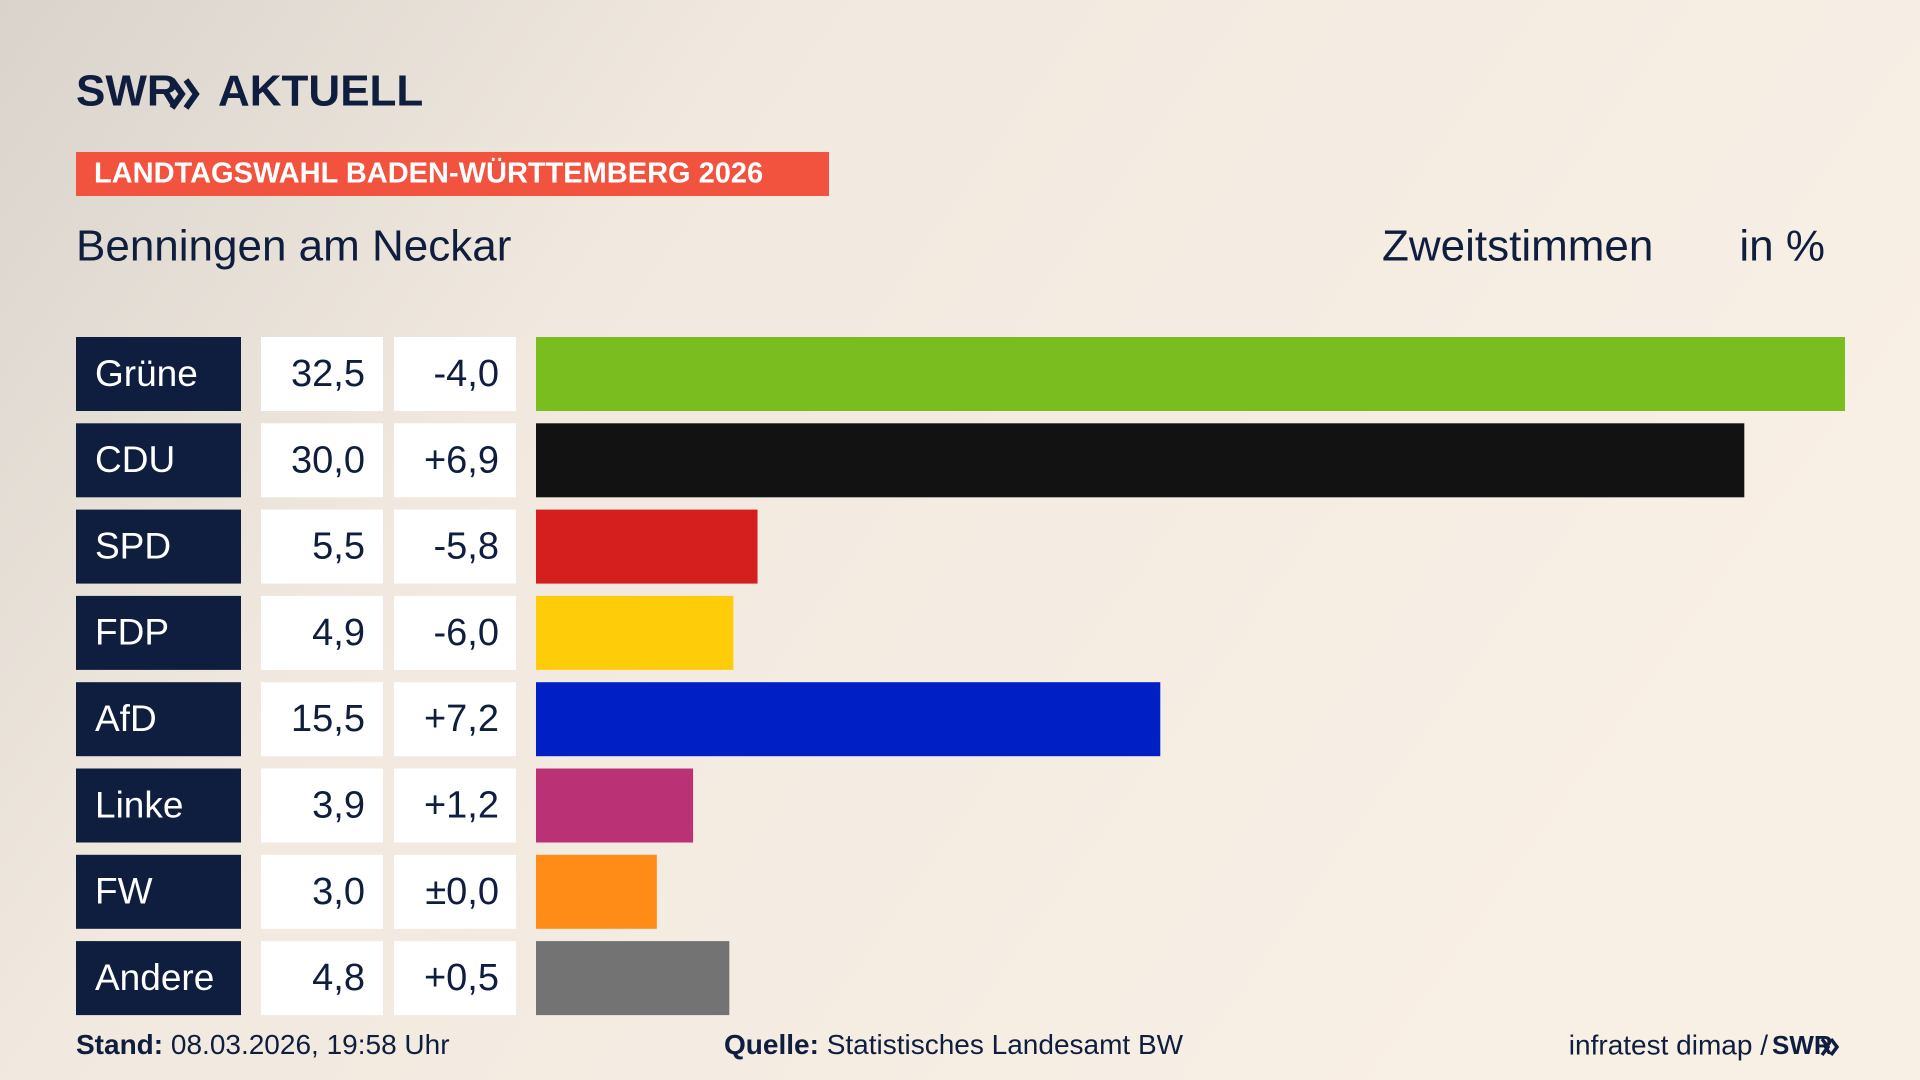  Describe the element at coordinates (119, 1044) in the screenshot. I see `stand-label: Stand:` at that location.